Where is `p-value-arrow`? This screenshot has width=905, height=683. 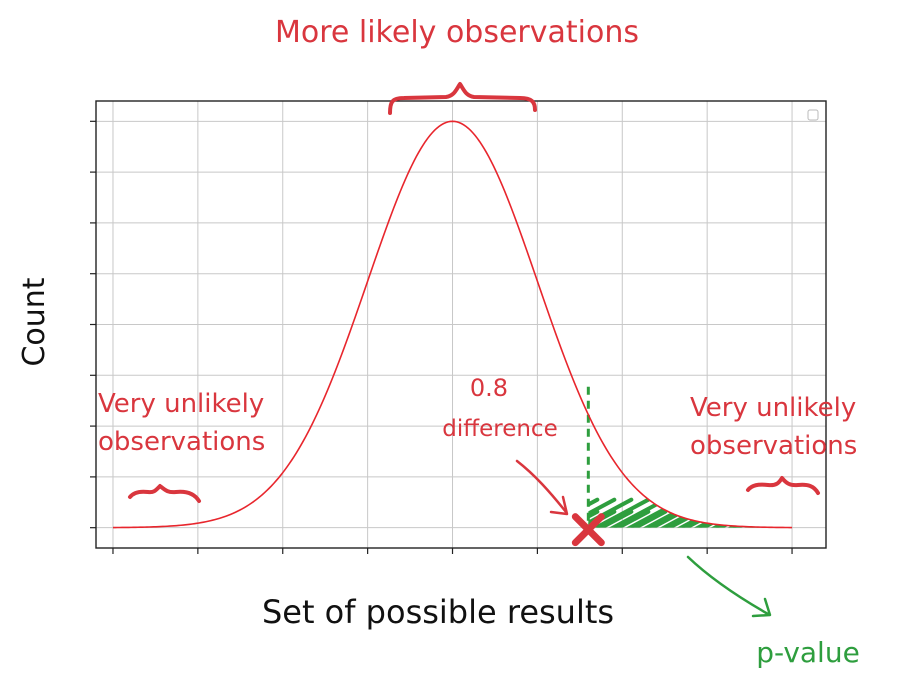
p-value-arrow is located at coordinates (728, 585).